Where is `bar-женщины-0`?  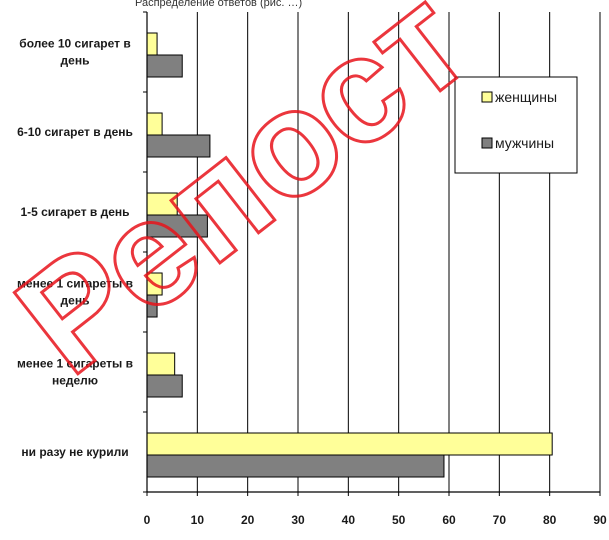 bar-женщины-0 is located at coordinates (152, 44).